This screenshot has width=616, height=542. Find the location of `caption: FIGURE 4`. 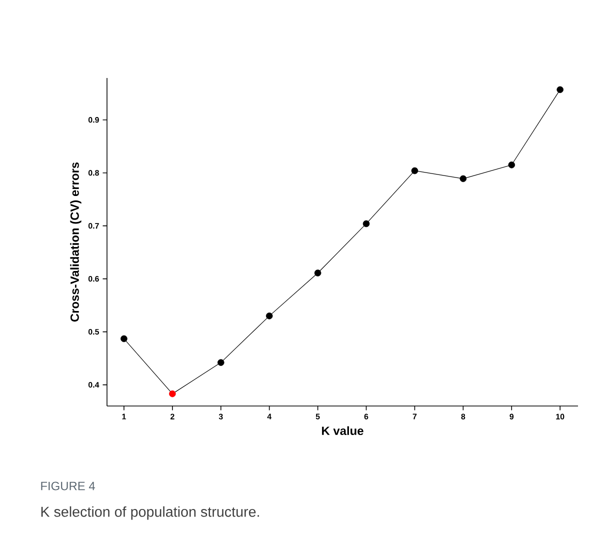

caption: FIGURE 4 is located at coordinates (68, 486).